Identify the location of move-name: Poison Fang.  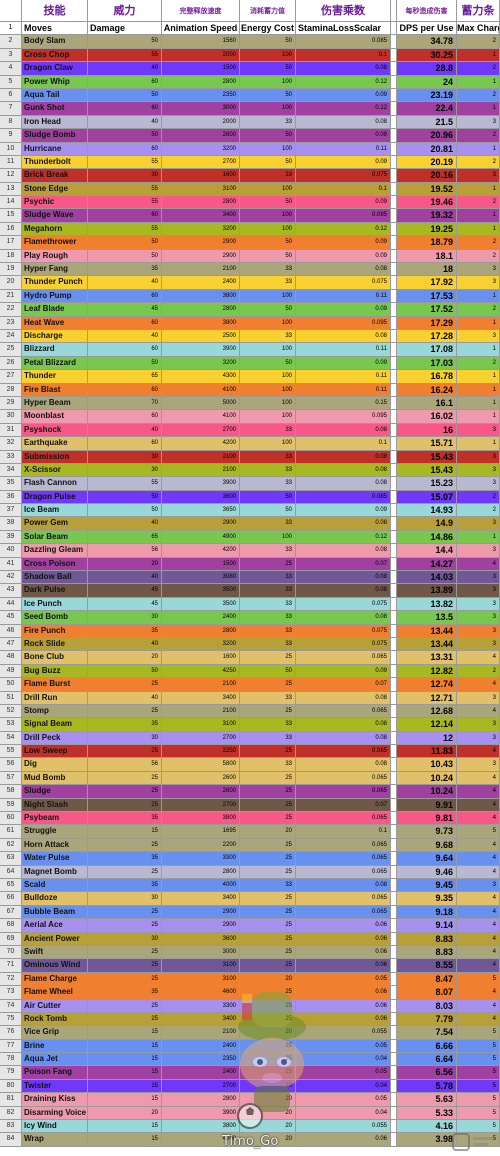
(55, 1072).